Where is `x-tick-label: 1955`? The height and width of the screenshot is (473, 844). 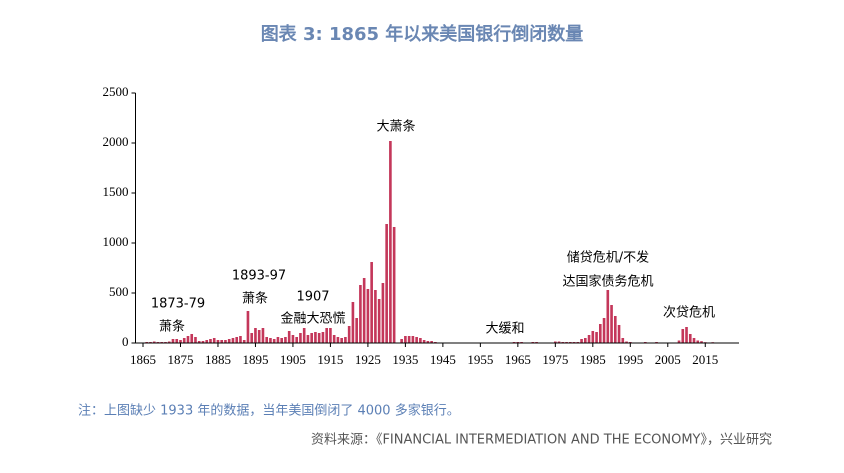 x-tick-label: 1955 is located at coordinates (480, 359).